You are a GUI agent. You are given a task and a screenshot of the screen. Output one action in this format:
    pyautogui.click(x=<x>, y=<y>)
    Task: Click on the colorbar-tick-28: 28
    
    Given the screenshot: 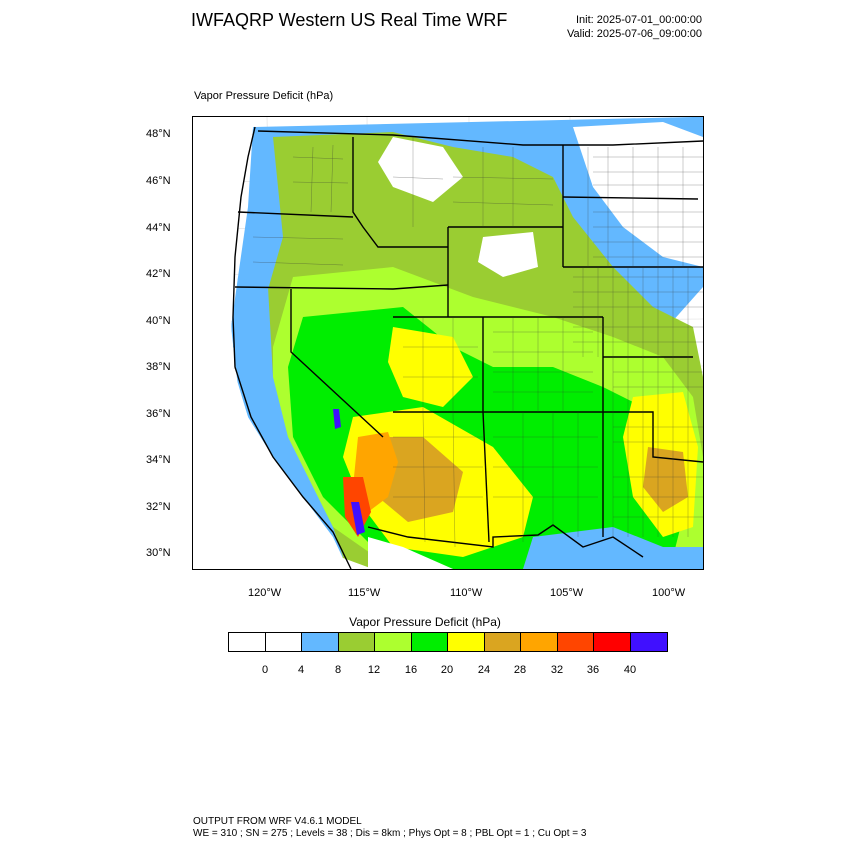 What is the action you would take?
    pyautogui.click(x=520, y=670)
    